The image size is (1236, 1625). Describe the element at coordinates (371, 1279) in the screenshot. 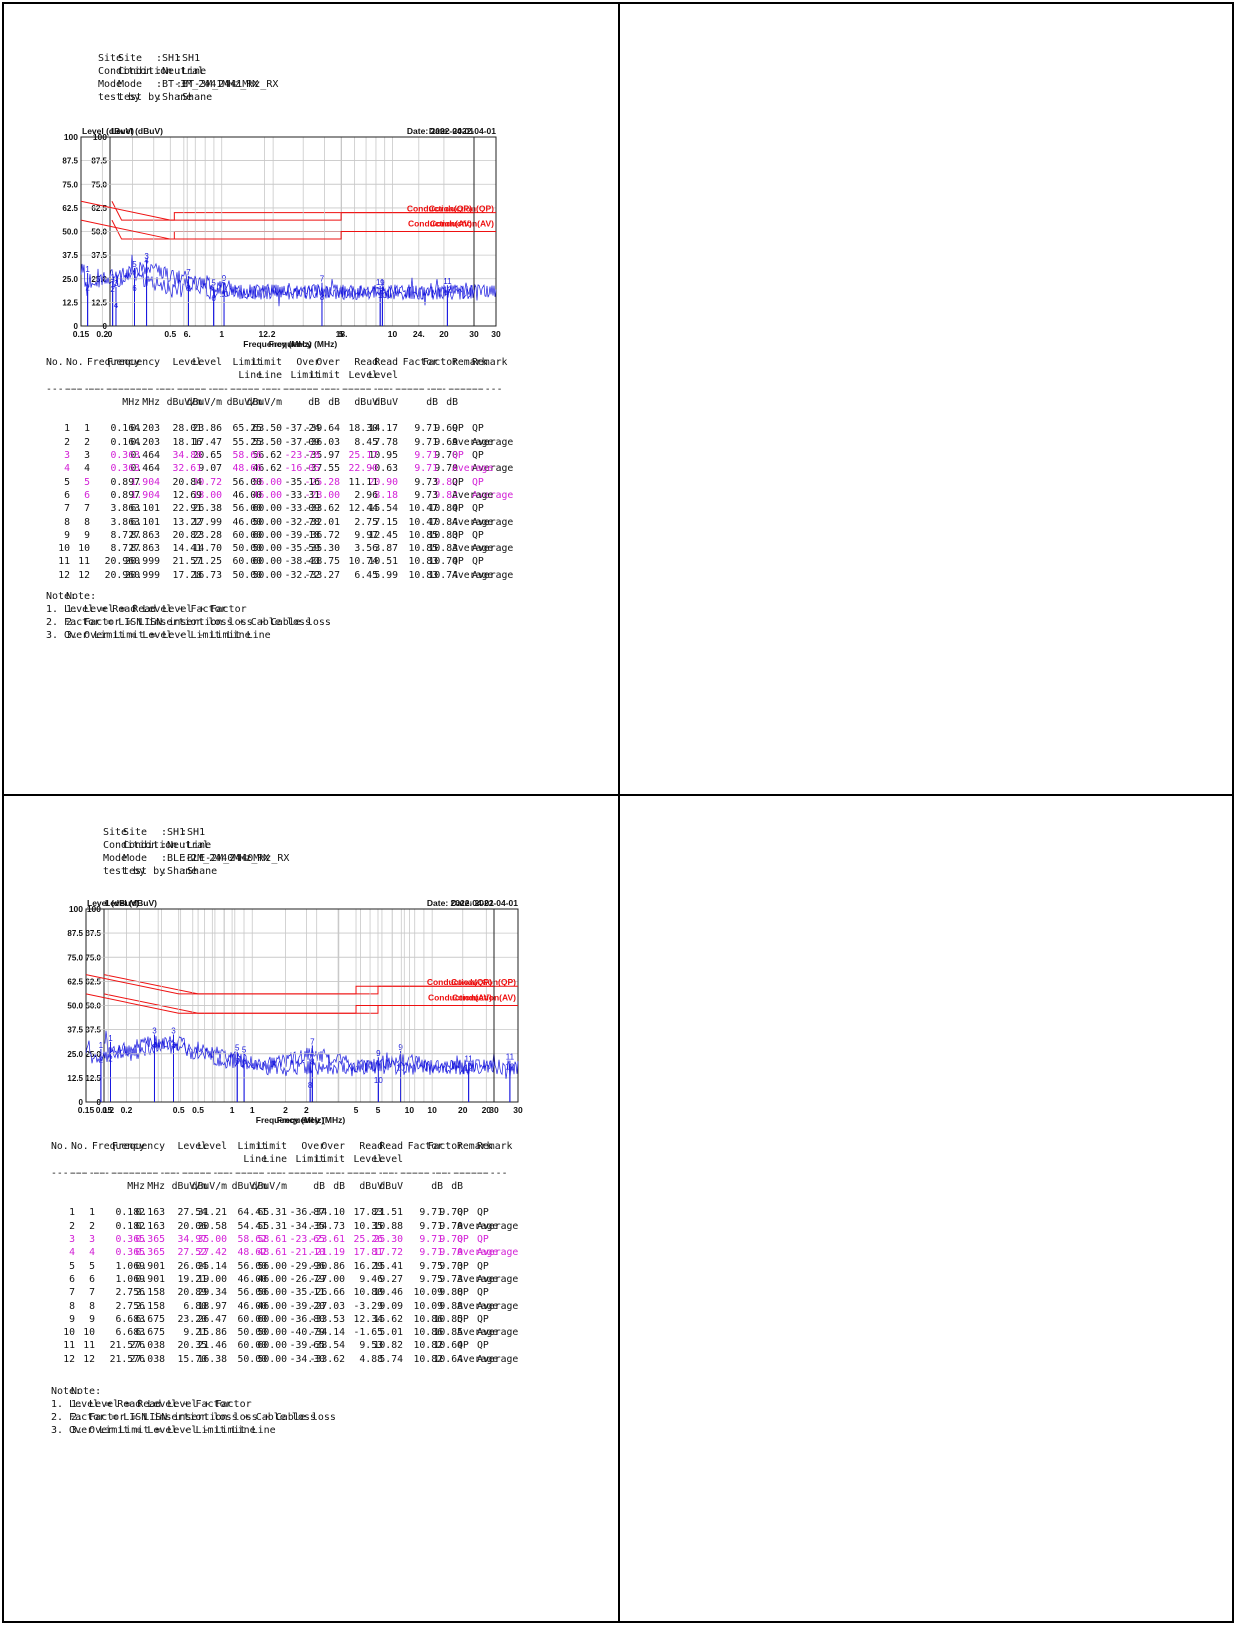

I see `cell-rd: 9.46` at that location.